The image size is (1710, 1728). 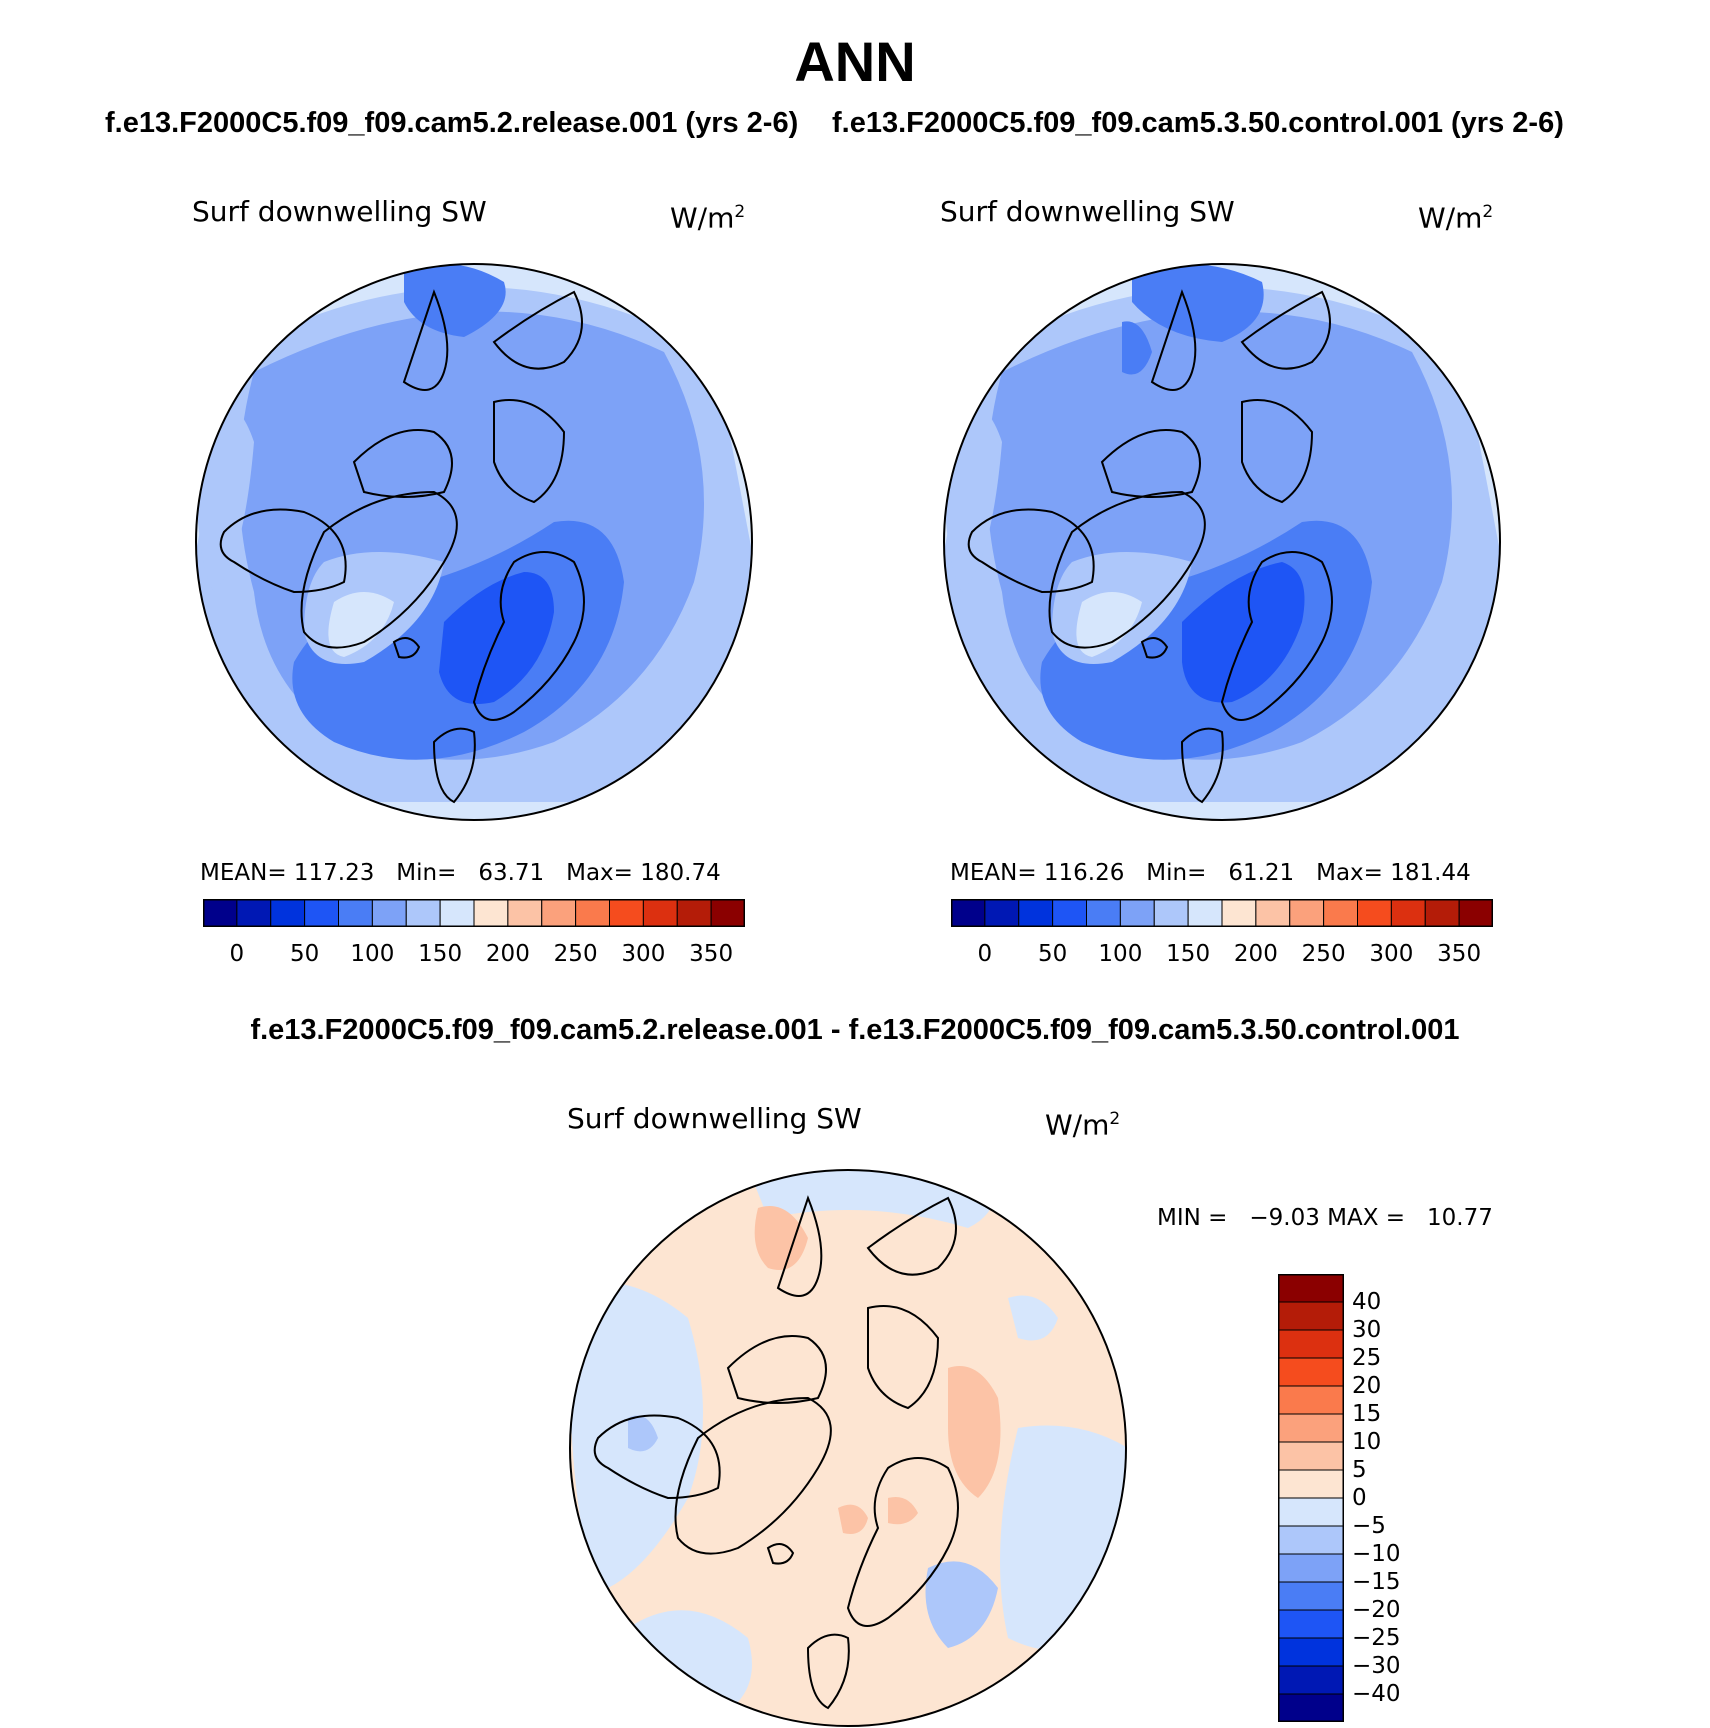 What do you see at coordinates (1052, 954) in the screenshot?
I see `colorbar-panel2-tick-label: 50` at bounding box center [1052, 954].